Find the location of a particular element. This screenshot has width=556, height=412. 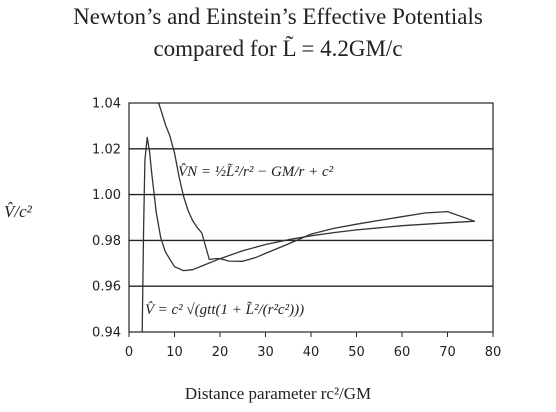

x-tick-label: 60 is located at coordinates (402, 352).